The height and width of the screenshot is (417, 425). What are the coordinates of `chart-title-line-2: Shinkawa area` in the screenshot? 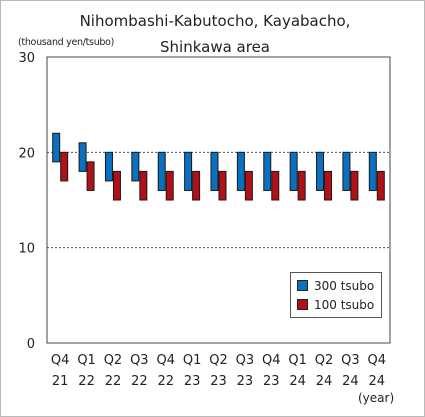 It's located at (215, 47).